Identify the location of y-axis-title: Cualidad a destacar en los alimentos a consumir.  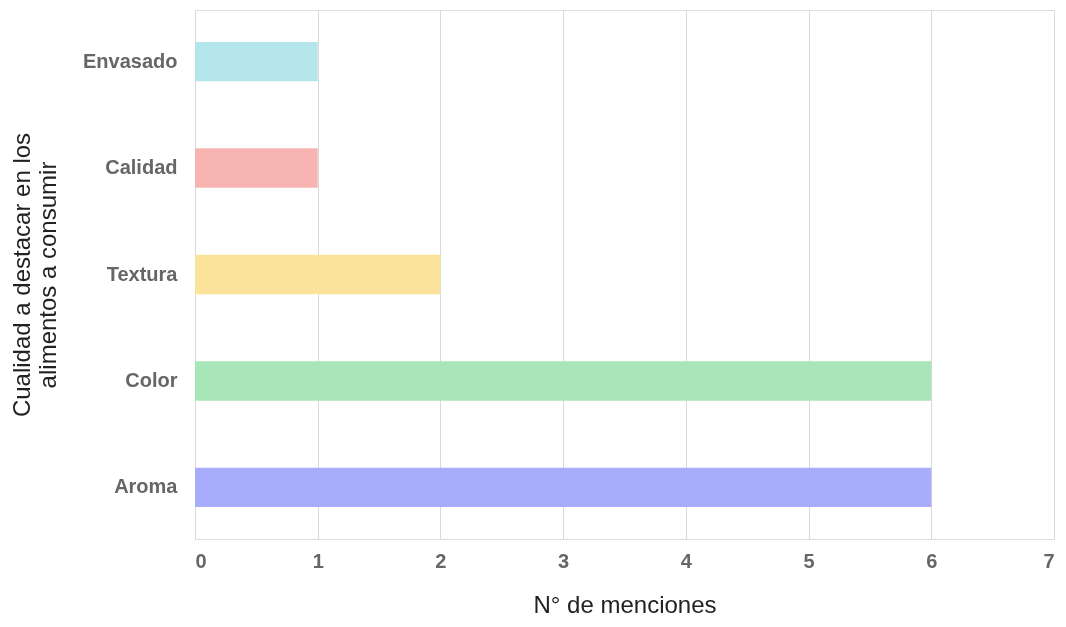
(35, 275).